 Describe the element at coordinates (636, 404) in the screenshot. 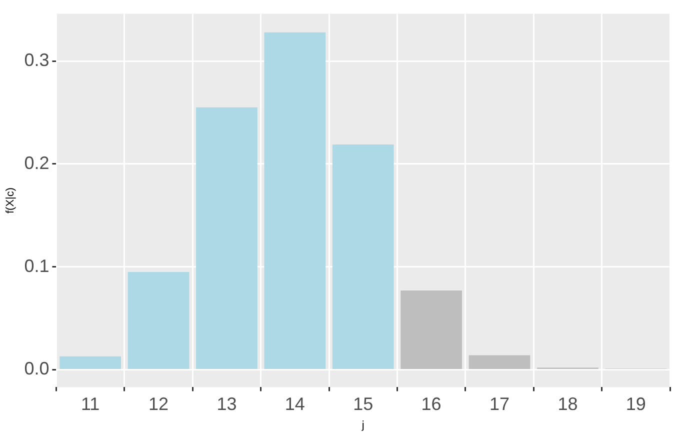

I see `x-tick-label: 19` at that location.